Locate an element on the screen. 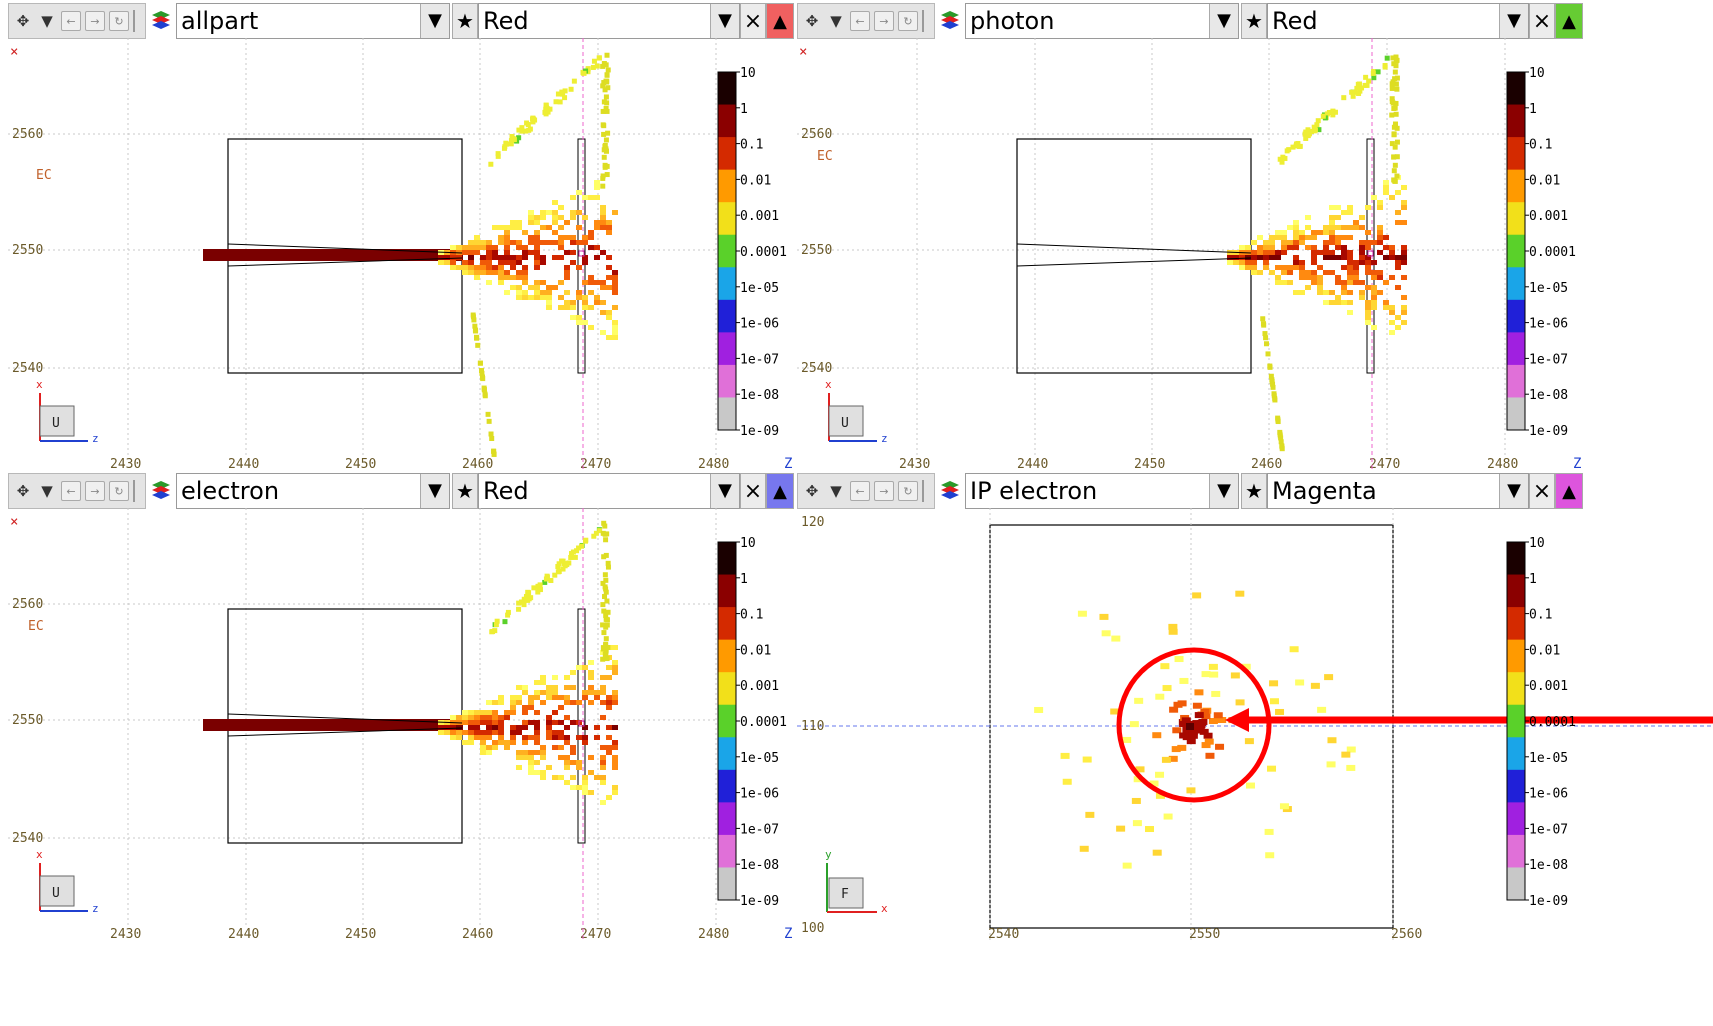 The height and width of the screenshot is (1026, 1713). dataset-combo: allpart ▼ is located at coordinates (313, 21).